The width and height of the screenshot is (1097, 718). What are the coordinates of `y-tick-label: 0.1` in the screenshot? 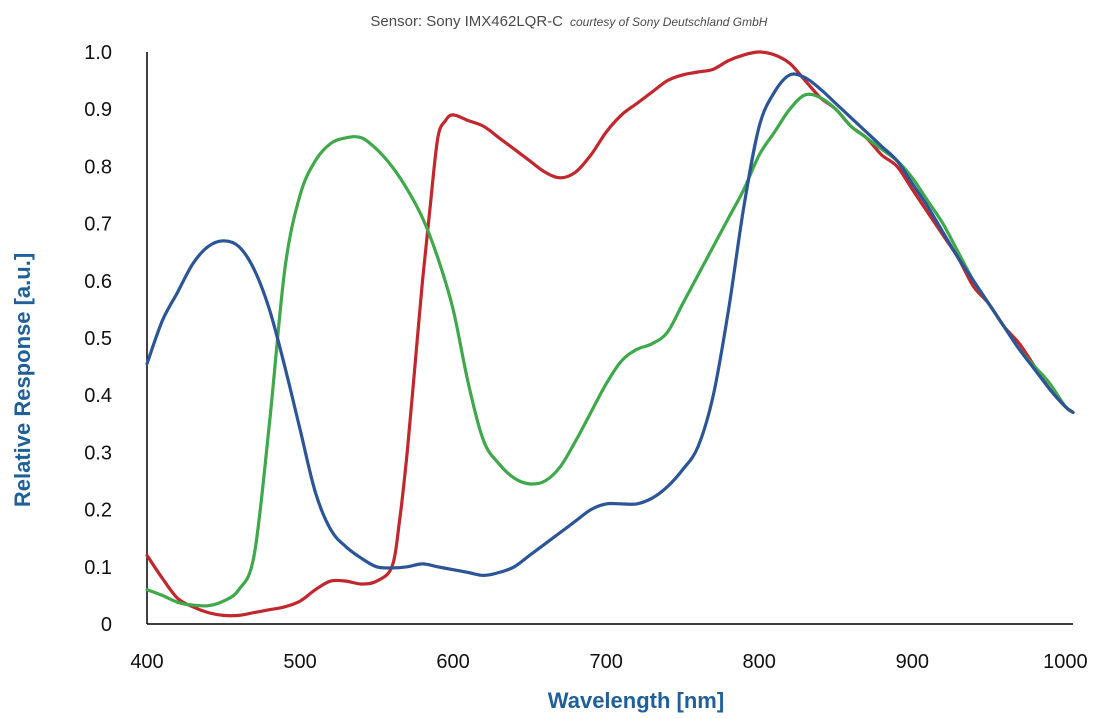 It's located at (98, 568).